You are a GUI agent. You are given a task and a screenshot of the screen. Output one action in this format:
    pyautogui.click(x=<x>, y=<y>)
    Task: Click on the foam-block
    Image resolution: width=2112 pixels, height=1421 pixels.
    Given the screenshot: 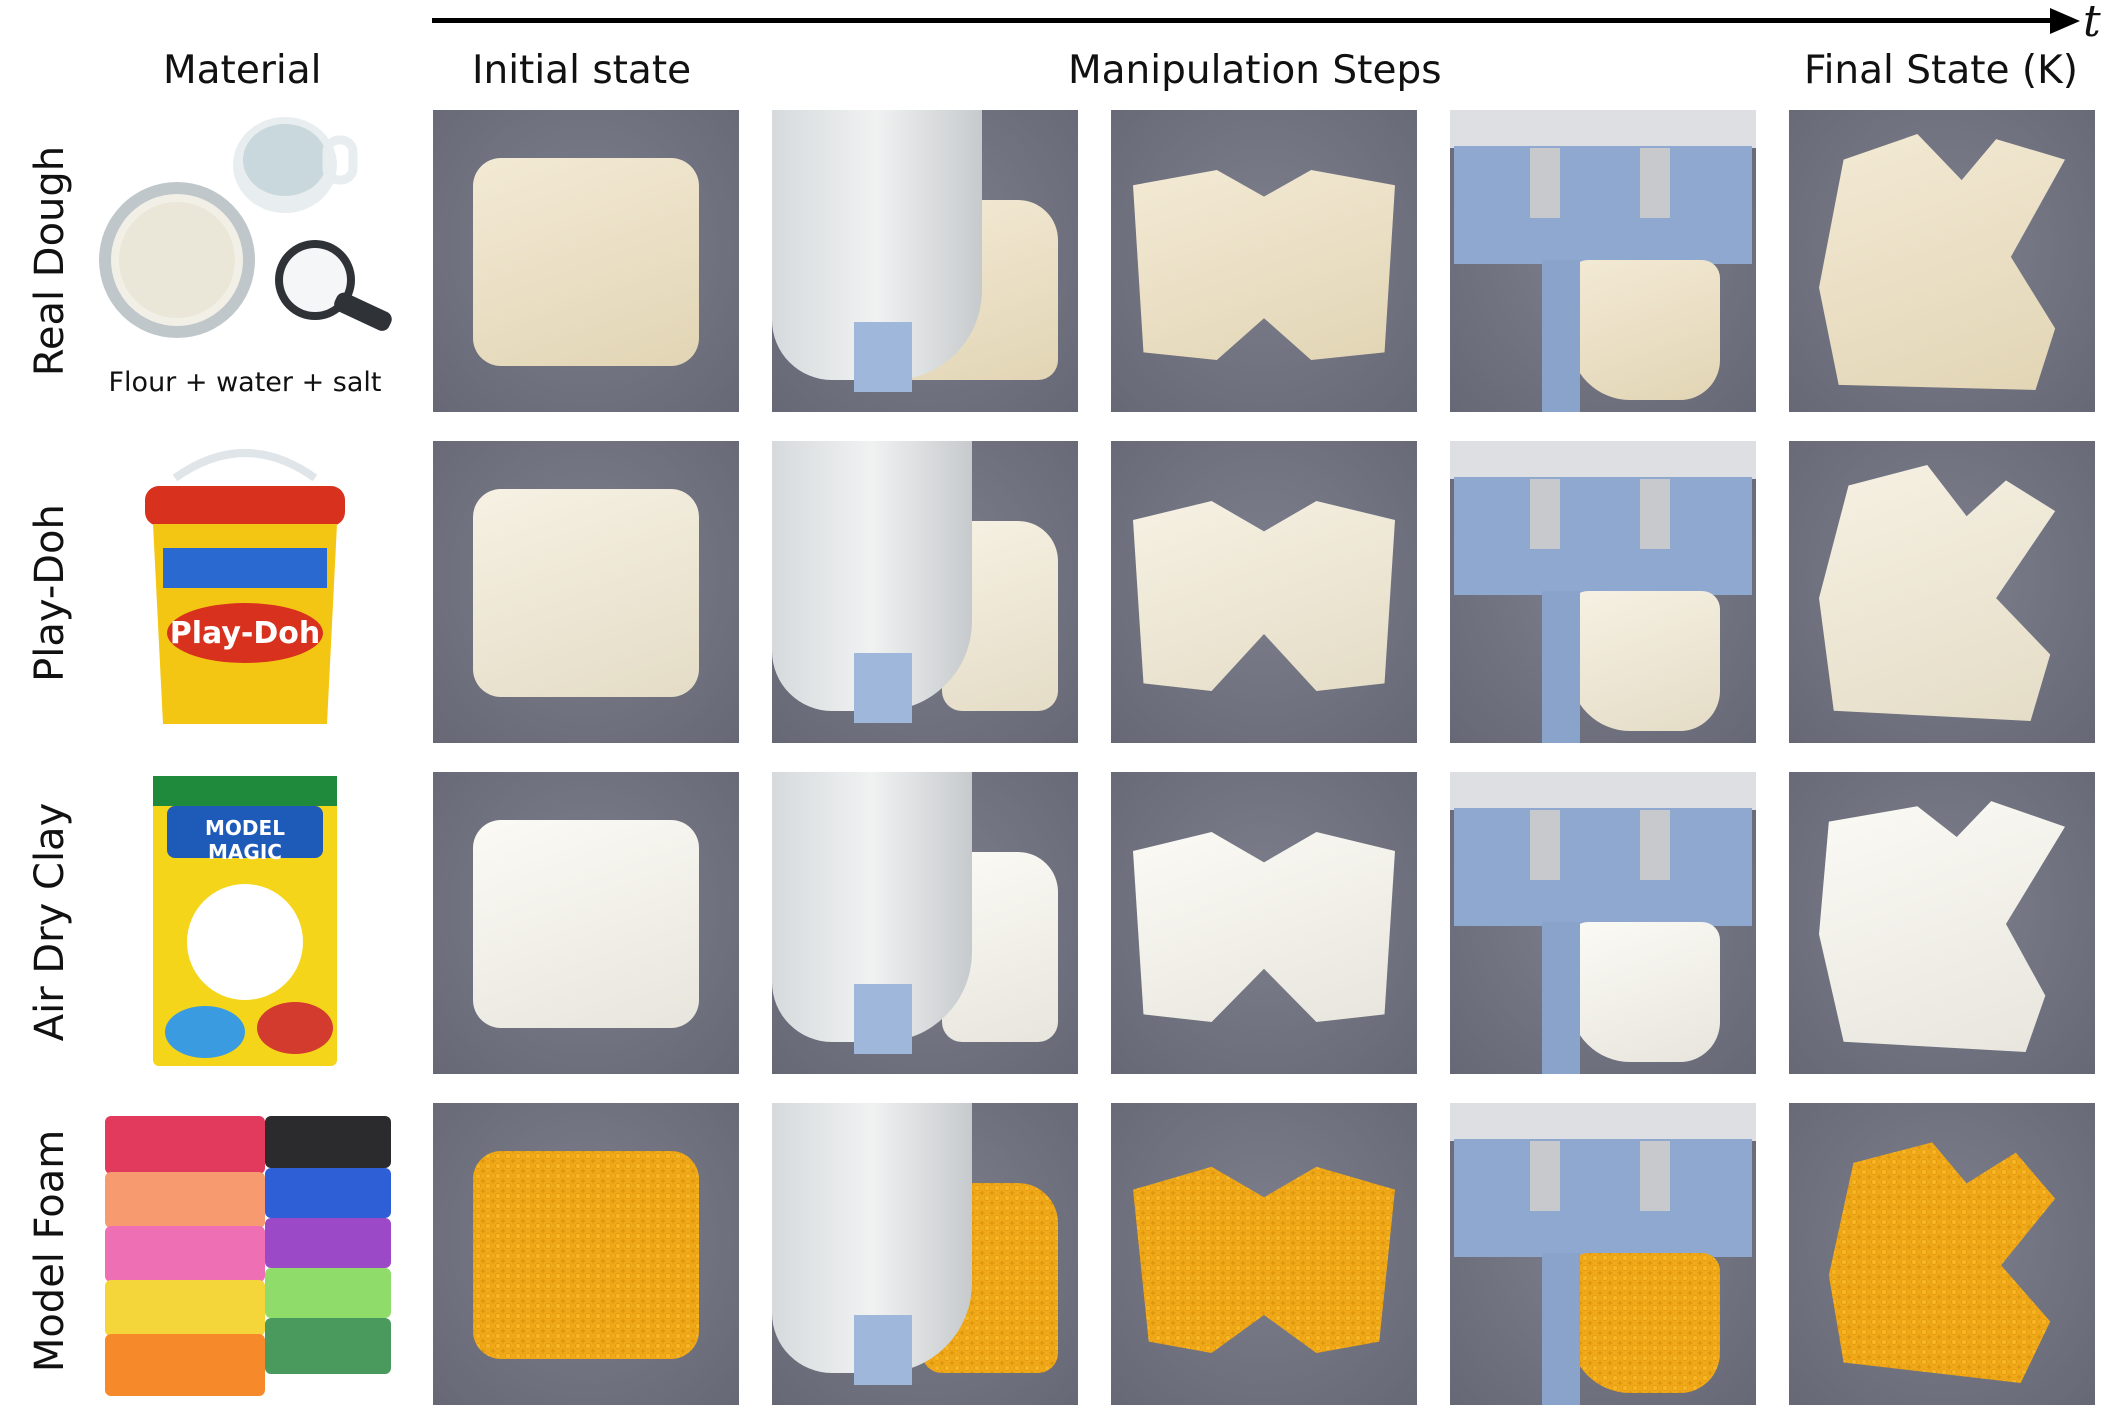 What is the action you would take?
    pyautogui.click(x=586, y=1255)
    